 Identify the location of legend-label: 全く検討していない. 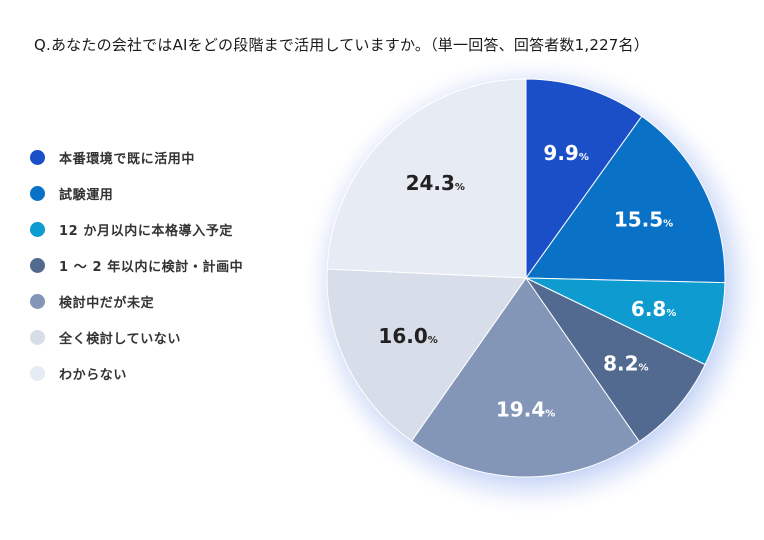
(120, 339).